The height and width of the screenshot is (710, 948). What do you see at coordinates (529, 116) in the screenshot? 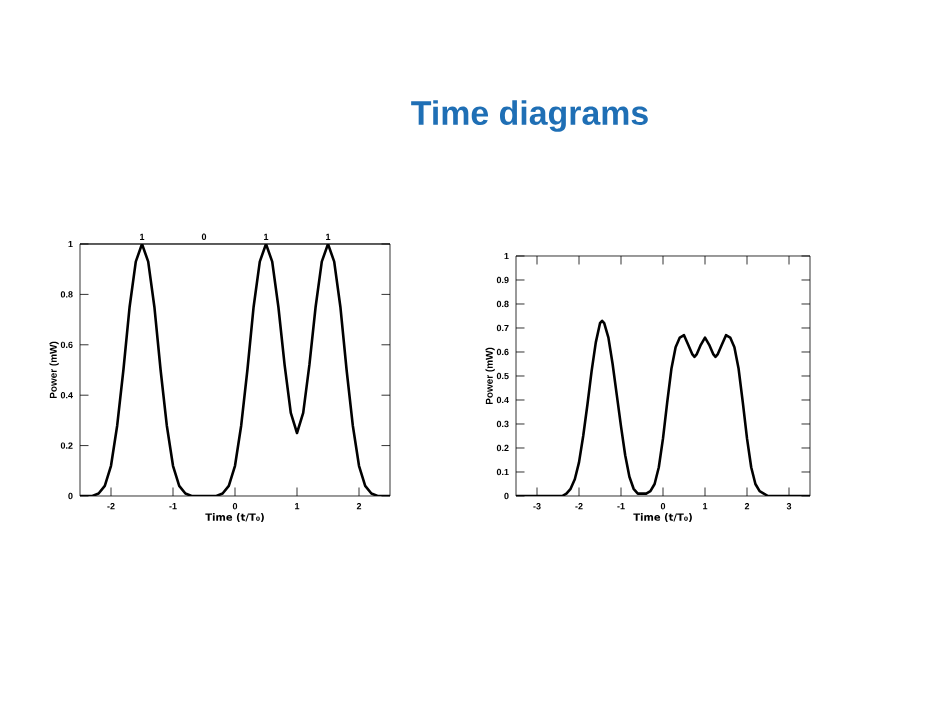
I see `chart-title: Time diagrams` at bounding box center [529, 116].